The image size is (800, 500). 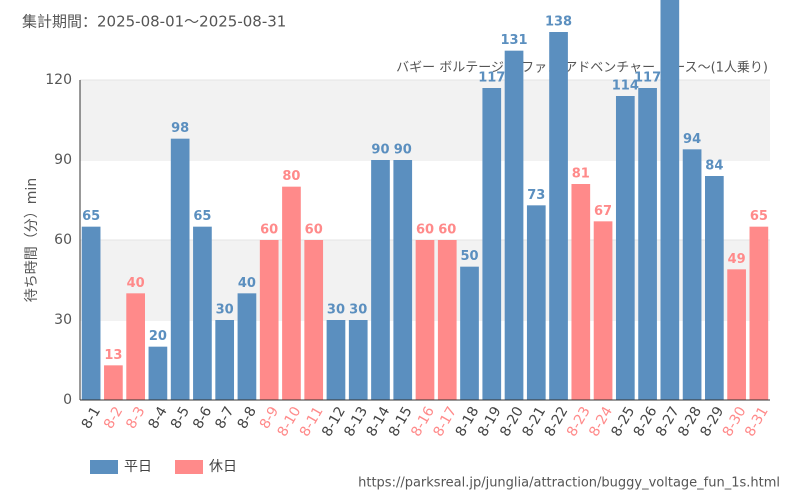 What do you see at coordinates (180, 128) in the screenshot?
I see `value-label: 98` at bounding box center [180, 128].